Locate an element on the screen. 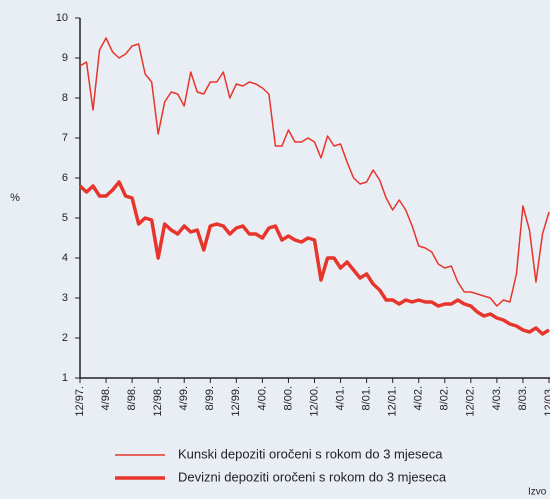  x-tick-label: 12/97. is located at coordinates (80, 401).